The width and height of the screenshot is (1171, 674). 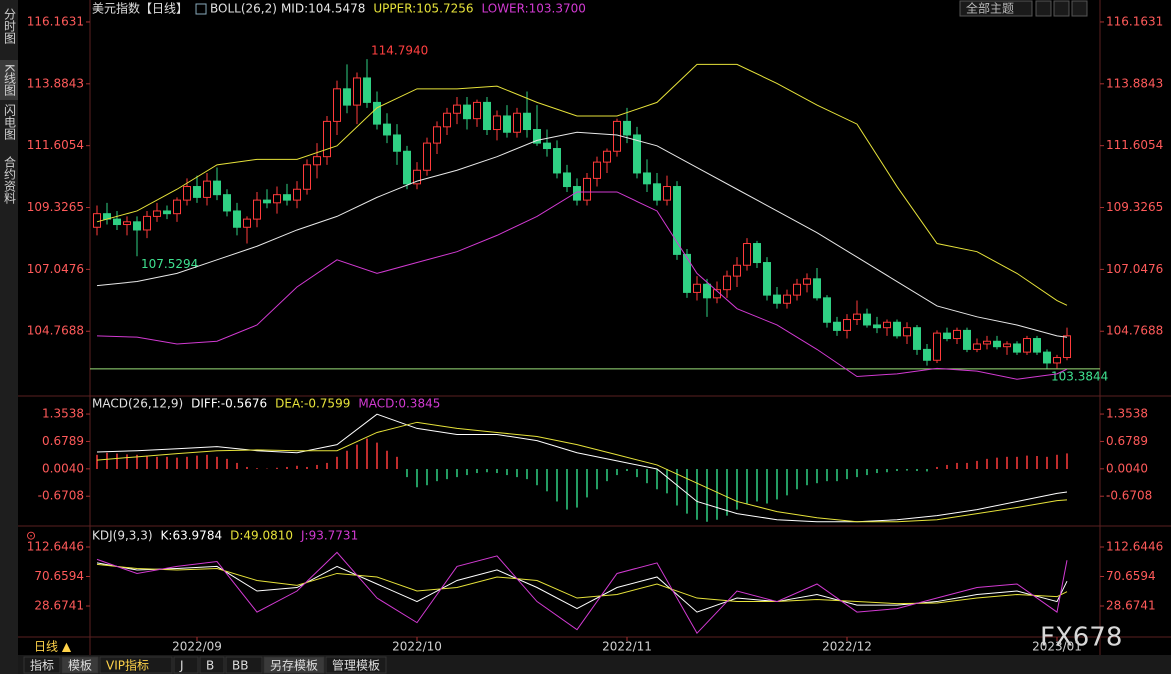 What do you see at coordinates (329, 536) in the screenshot?
I see `legend-entry: J:93.7731` at bounding box center [329, 536].